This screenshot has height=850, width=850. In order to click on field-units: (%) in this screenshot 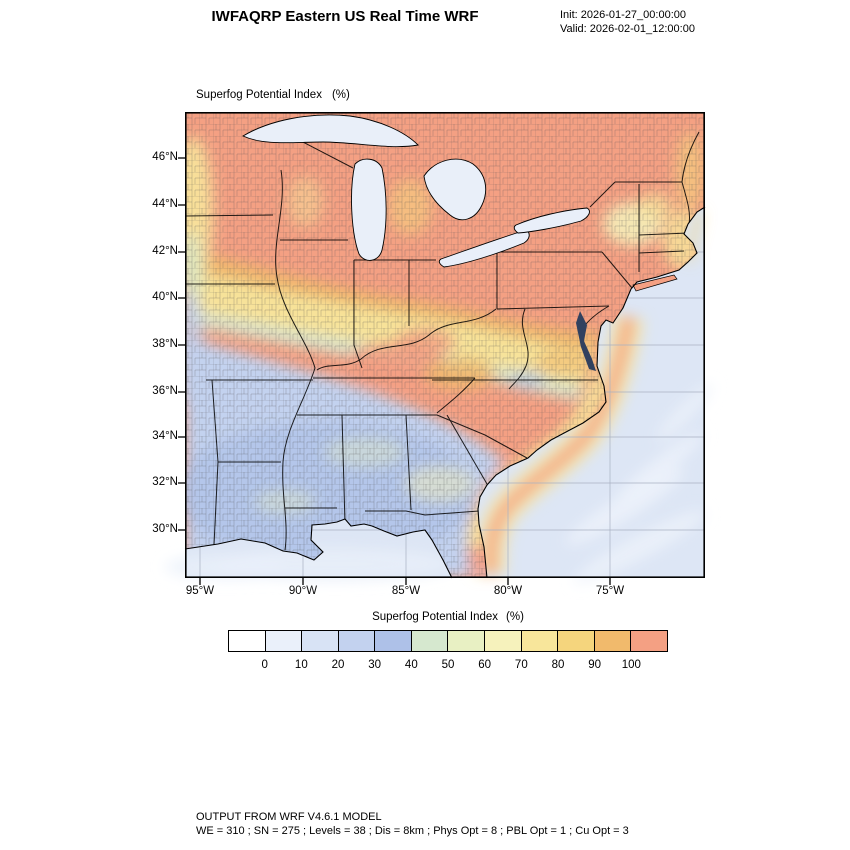, I will do `click(340, 95)`.